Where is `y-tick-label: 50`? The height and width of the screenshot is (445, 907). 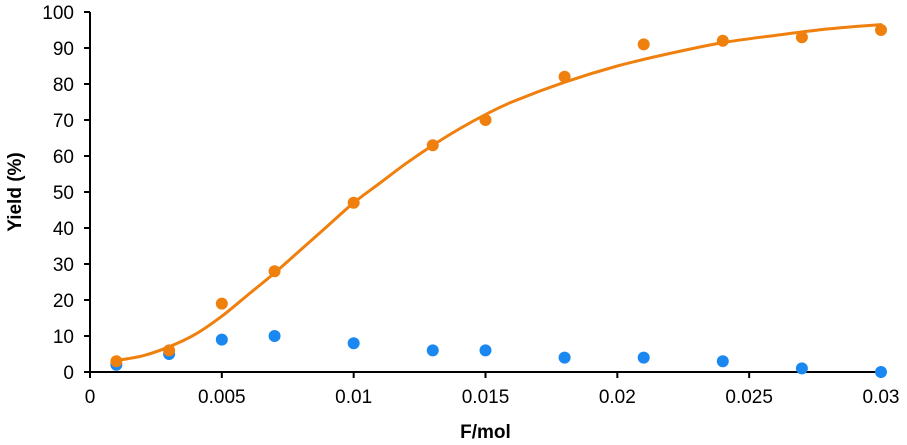 y-tick-label: 50 is located at coordinates (63, 193).